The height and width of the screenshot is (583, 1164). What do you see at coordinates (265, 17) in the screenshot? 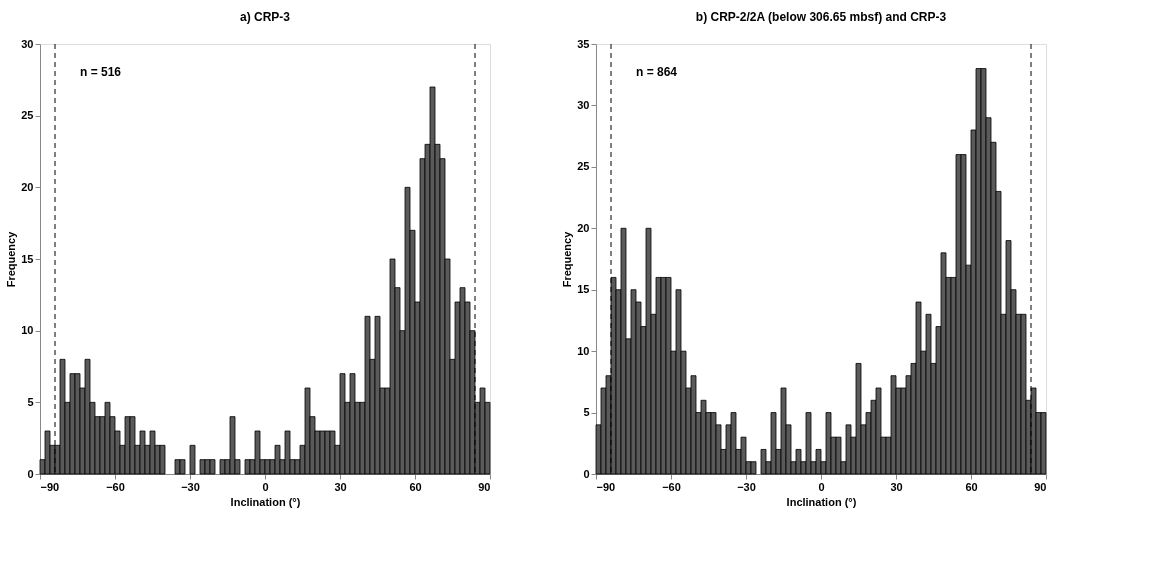
I see `chart-title: a) CRP-3` at bounding box center [265, 17].